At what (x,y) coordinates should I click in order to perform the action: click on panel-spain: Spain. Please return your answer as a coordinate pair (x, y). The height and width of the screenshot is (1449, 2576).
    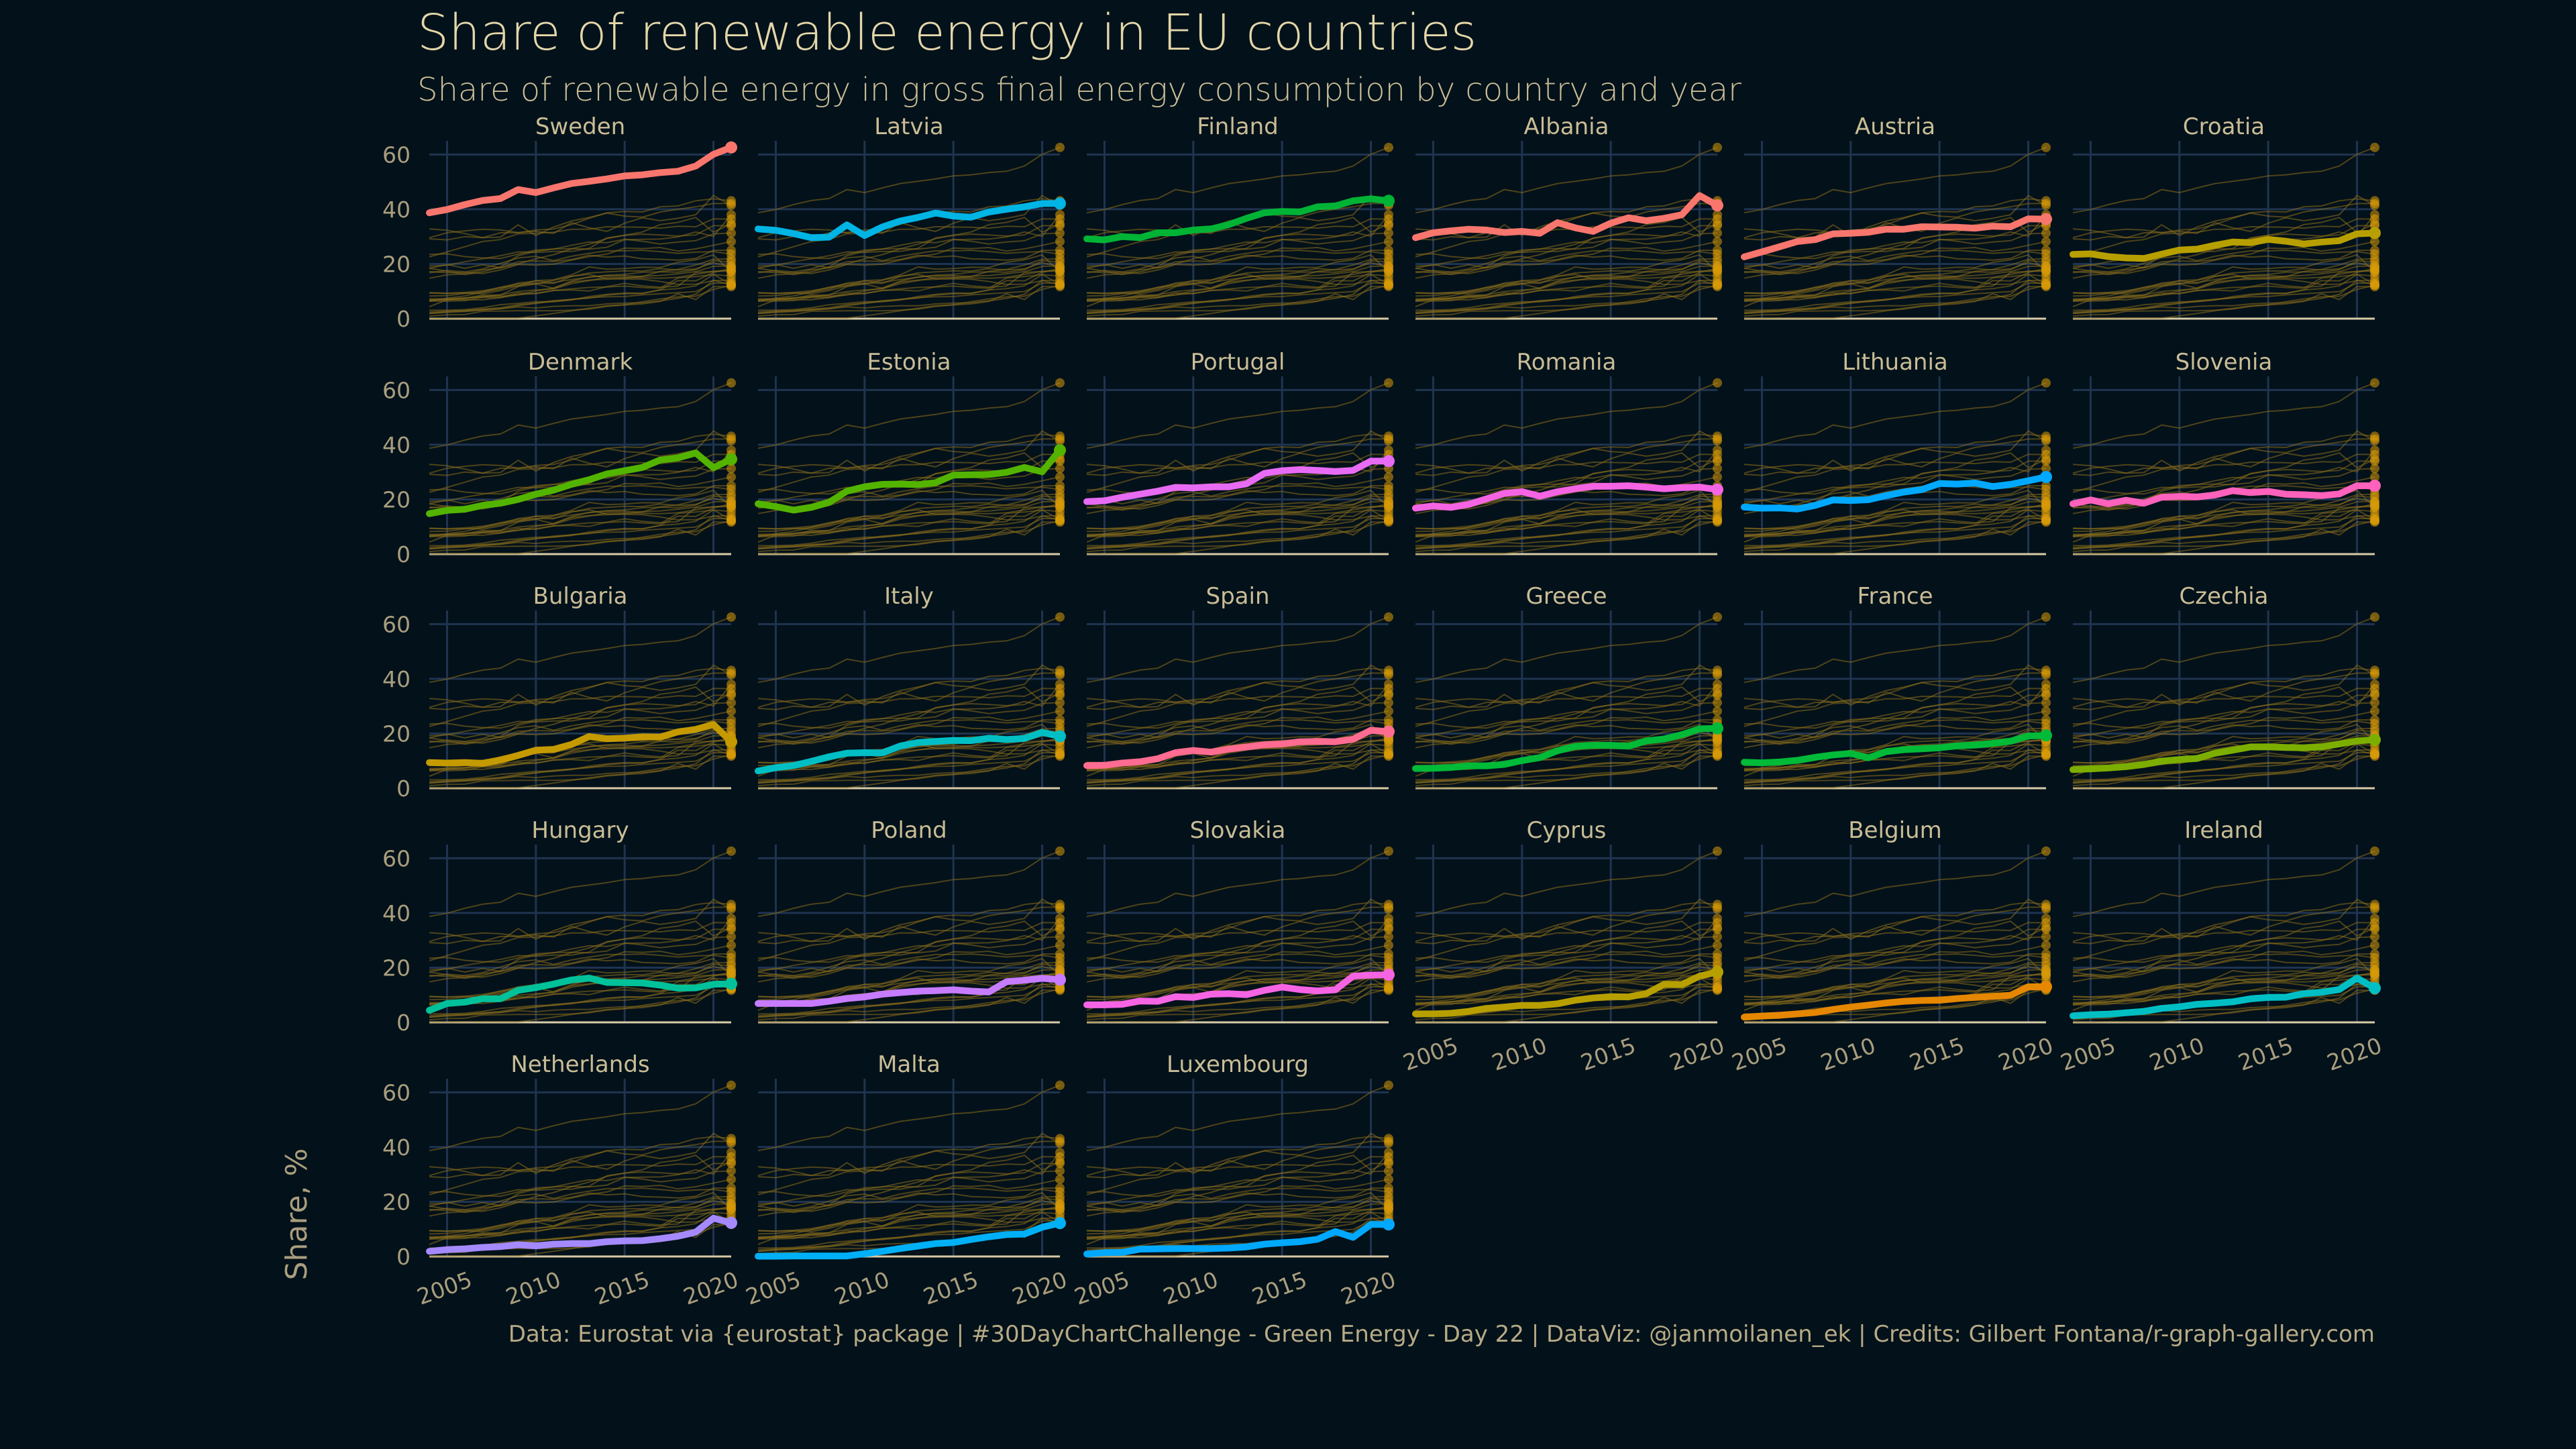
    Looking at the image, I should click on (1239, 686).